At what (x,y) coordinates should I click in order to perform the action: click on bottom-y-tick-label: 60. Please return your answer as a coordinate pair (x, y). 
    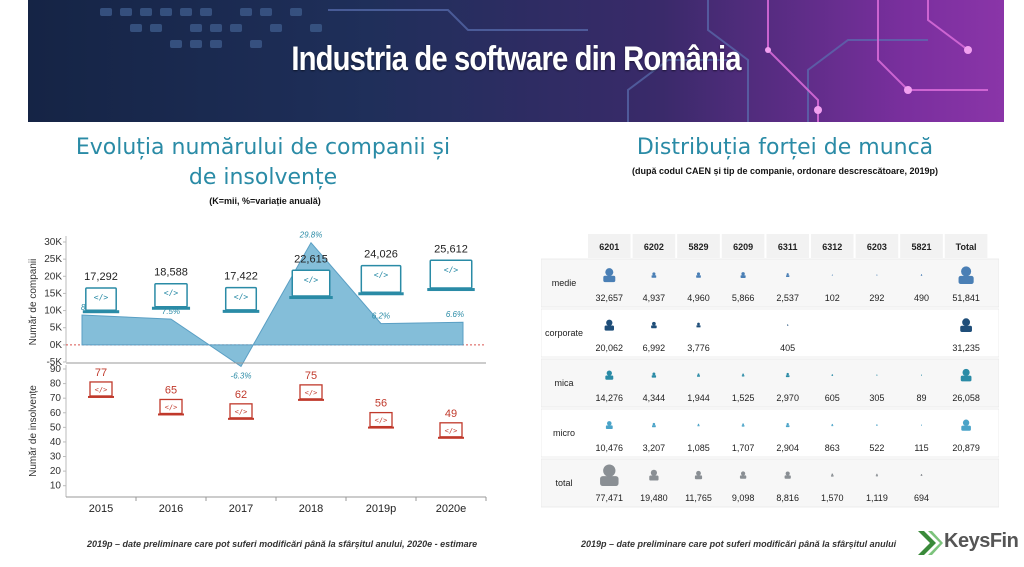
    Looking at the image, I should click on (56, 413).